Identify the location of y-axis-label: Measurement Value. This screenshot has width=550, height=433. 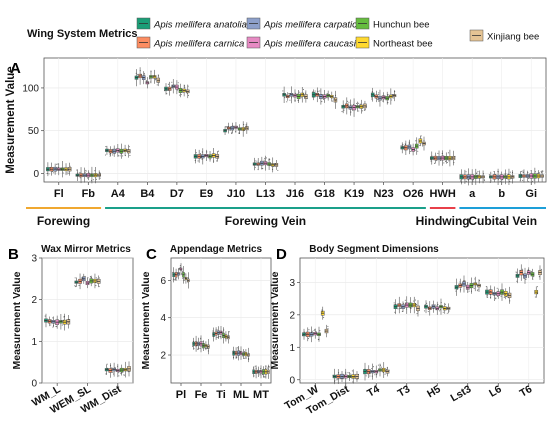
(146, 320).